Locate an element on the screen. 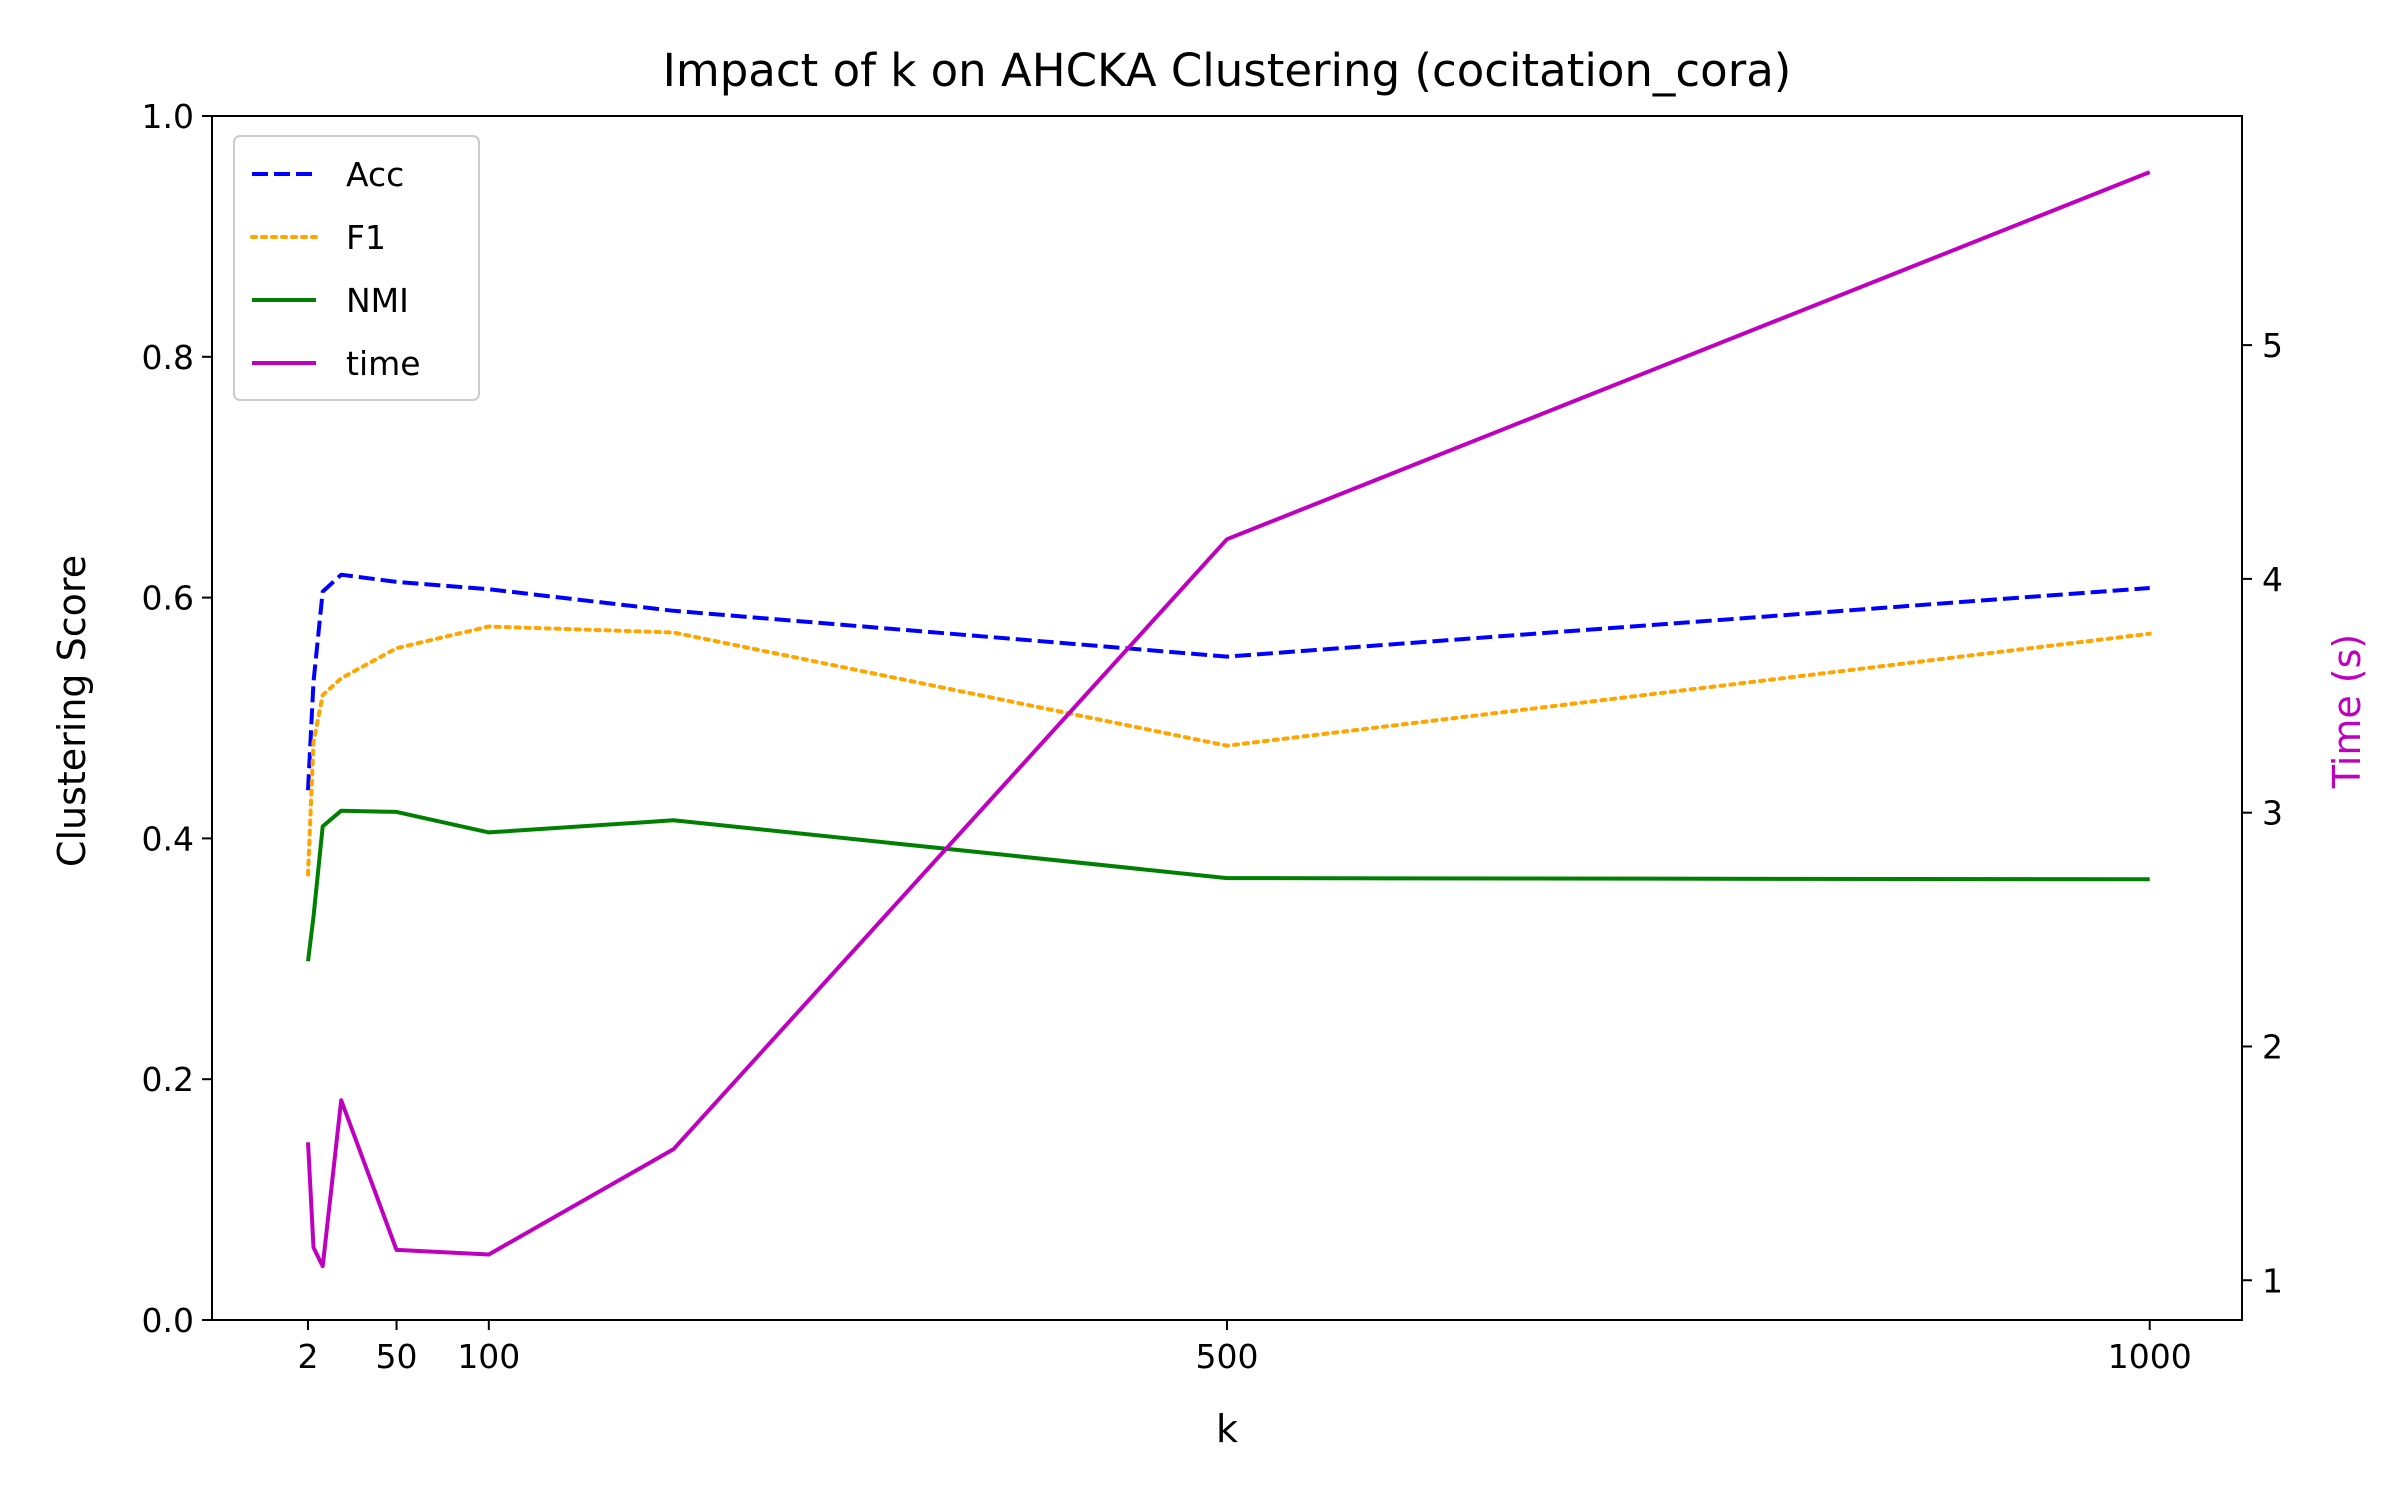 This screenshot has width=2400, height=1504. legend-label-f1: F1 is located at coordinates (366, 237).